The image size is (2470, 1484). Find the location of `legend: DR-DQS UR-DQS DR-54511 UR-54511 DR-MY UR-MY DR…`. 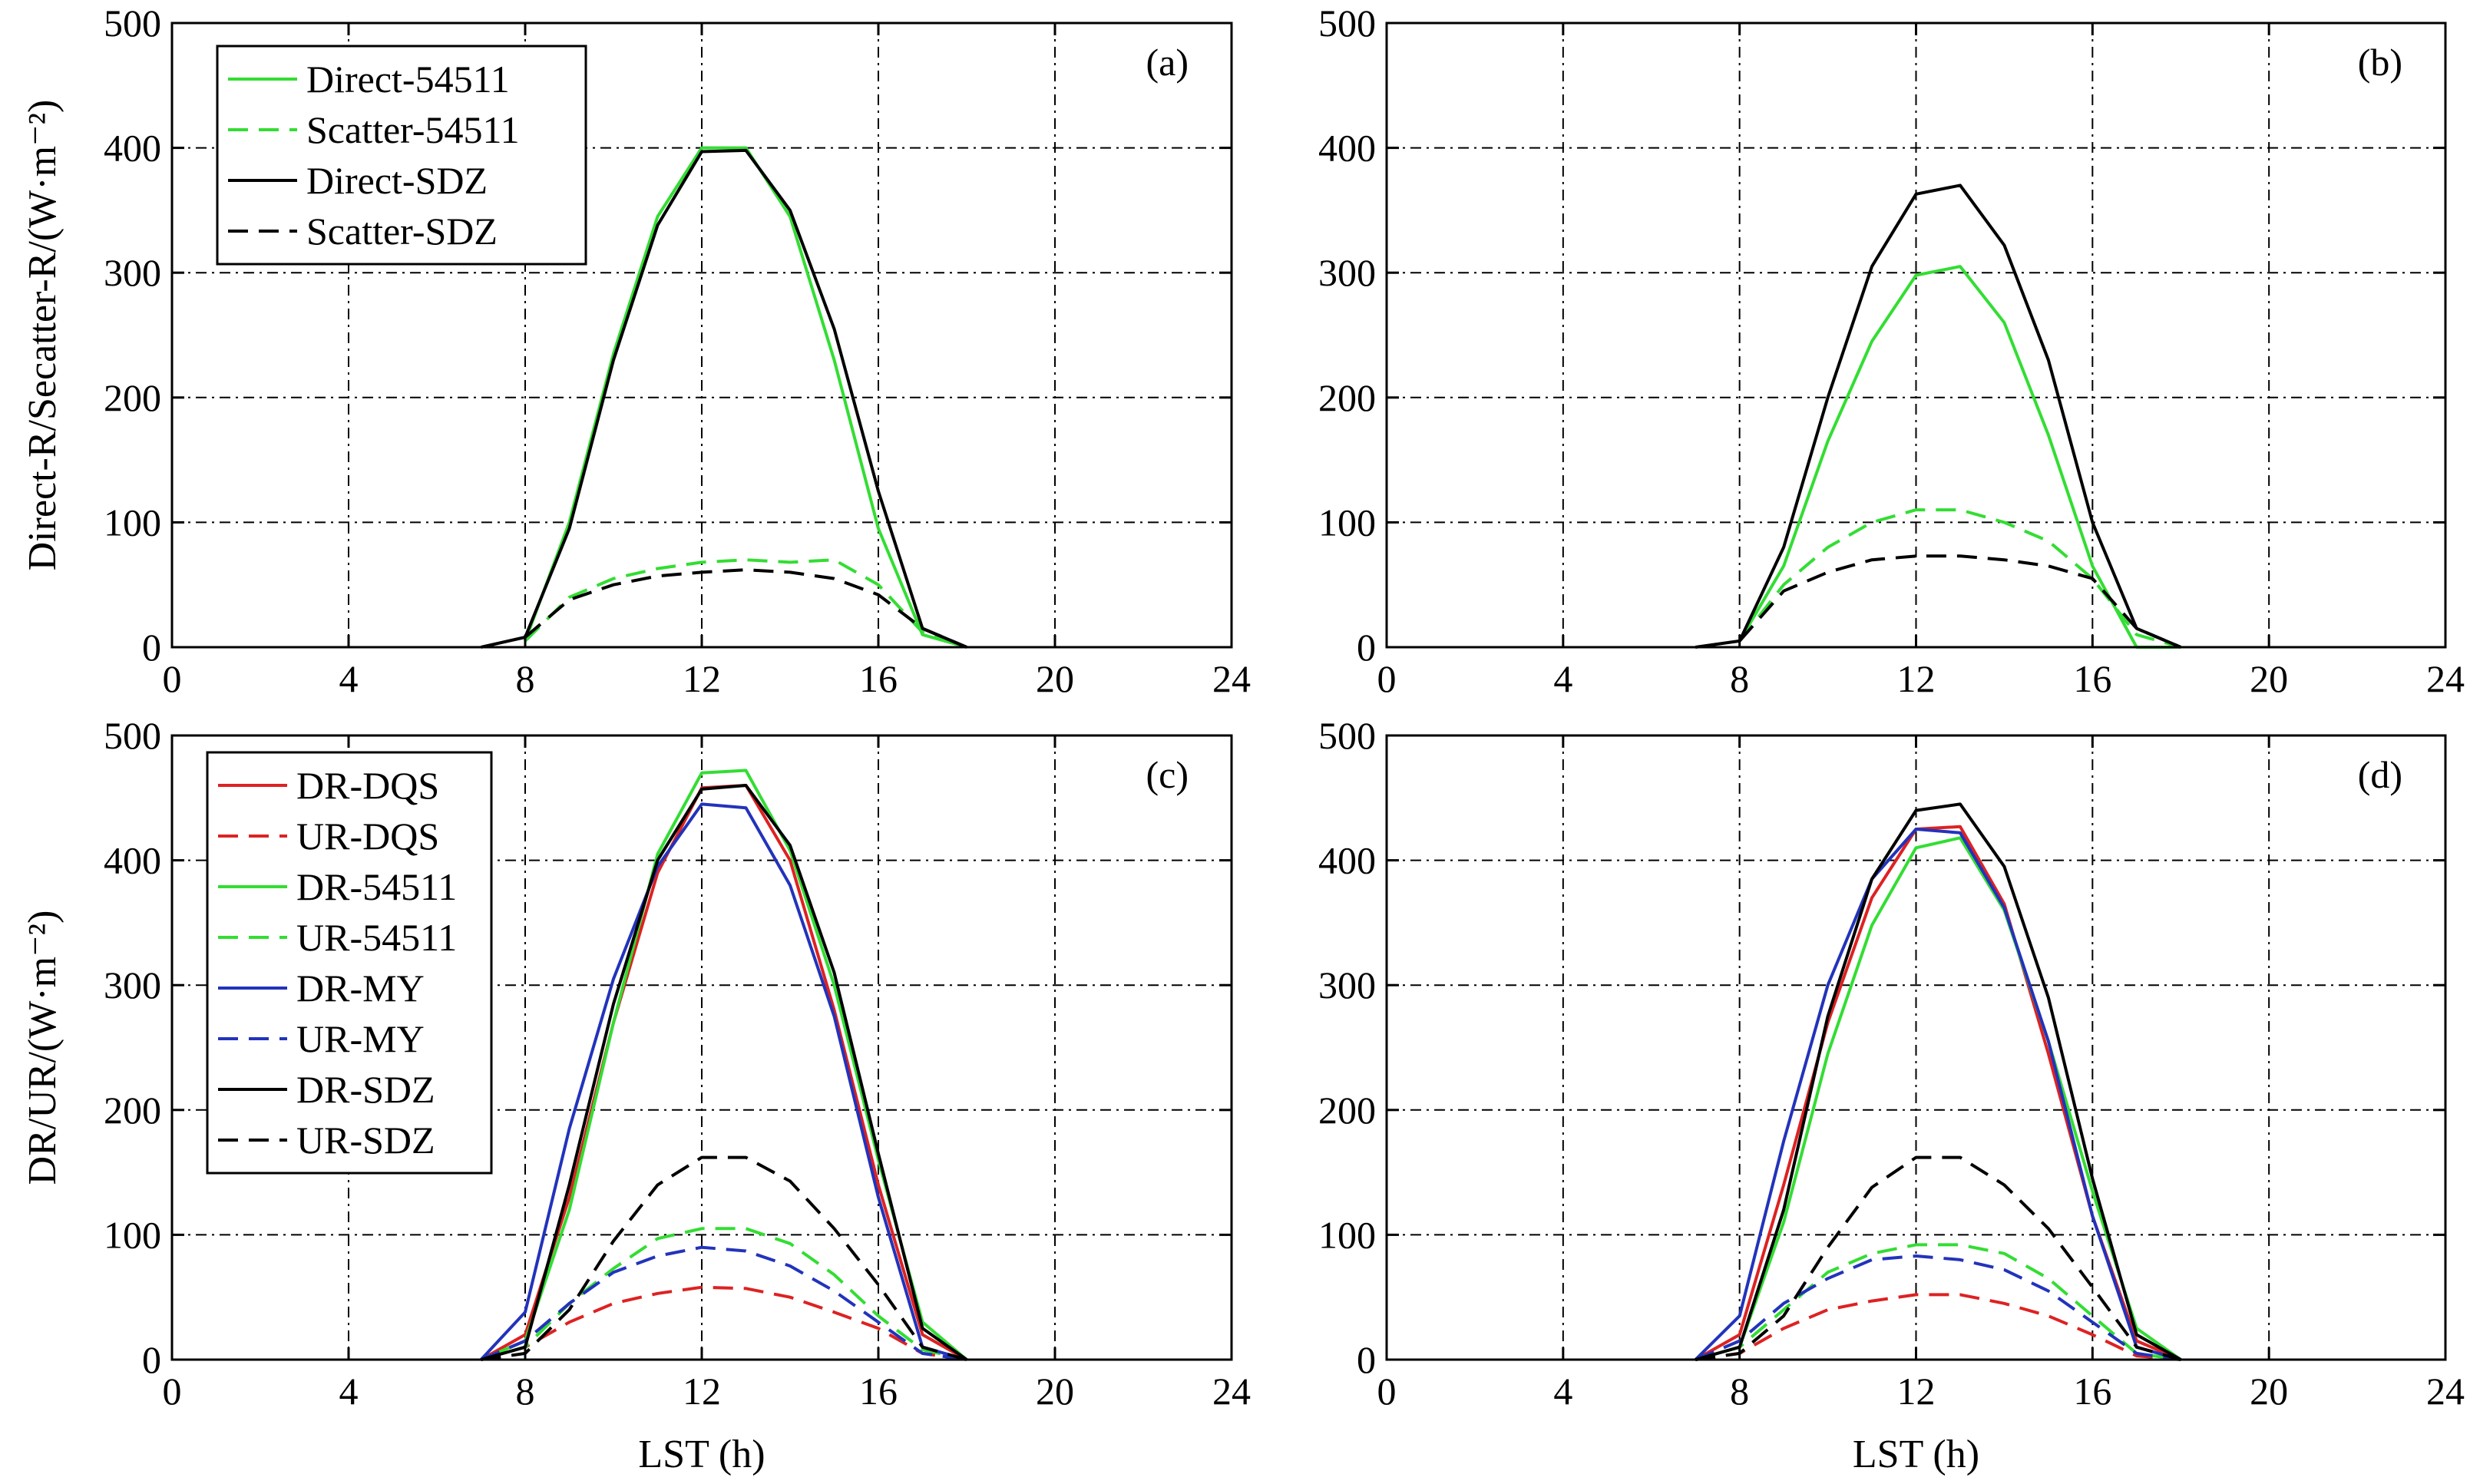

legend: DR-DQS UR-DQS DR-54511 UR-54511 DR-MY UR-MY DR… is located at coordinates (349, 963).